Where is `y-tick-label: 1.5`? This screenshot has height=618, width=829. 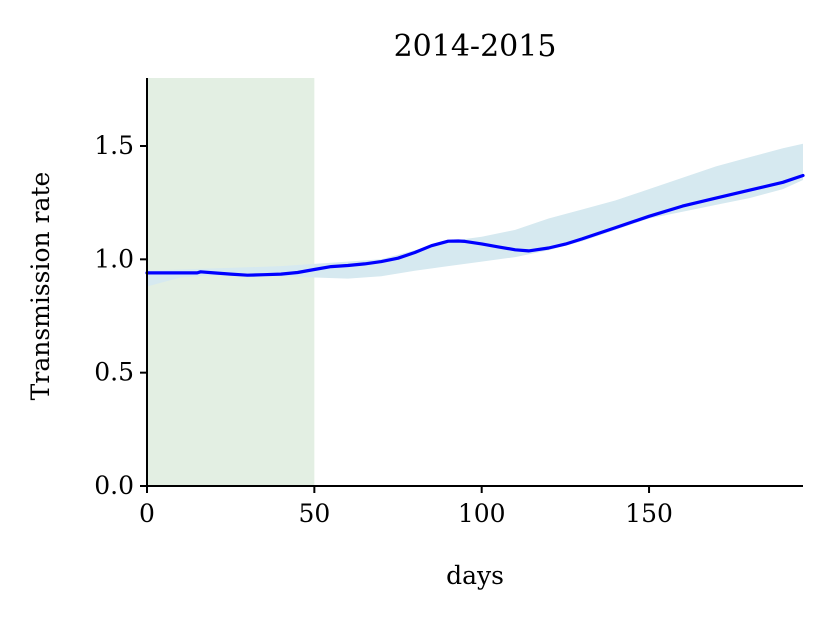
y-tick-label: 1.5 is located at coordinates (114, 145).